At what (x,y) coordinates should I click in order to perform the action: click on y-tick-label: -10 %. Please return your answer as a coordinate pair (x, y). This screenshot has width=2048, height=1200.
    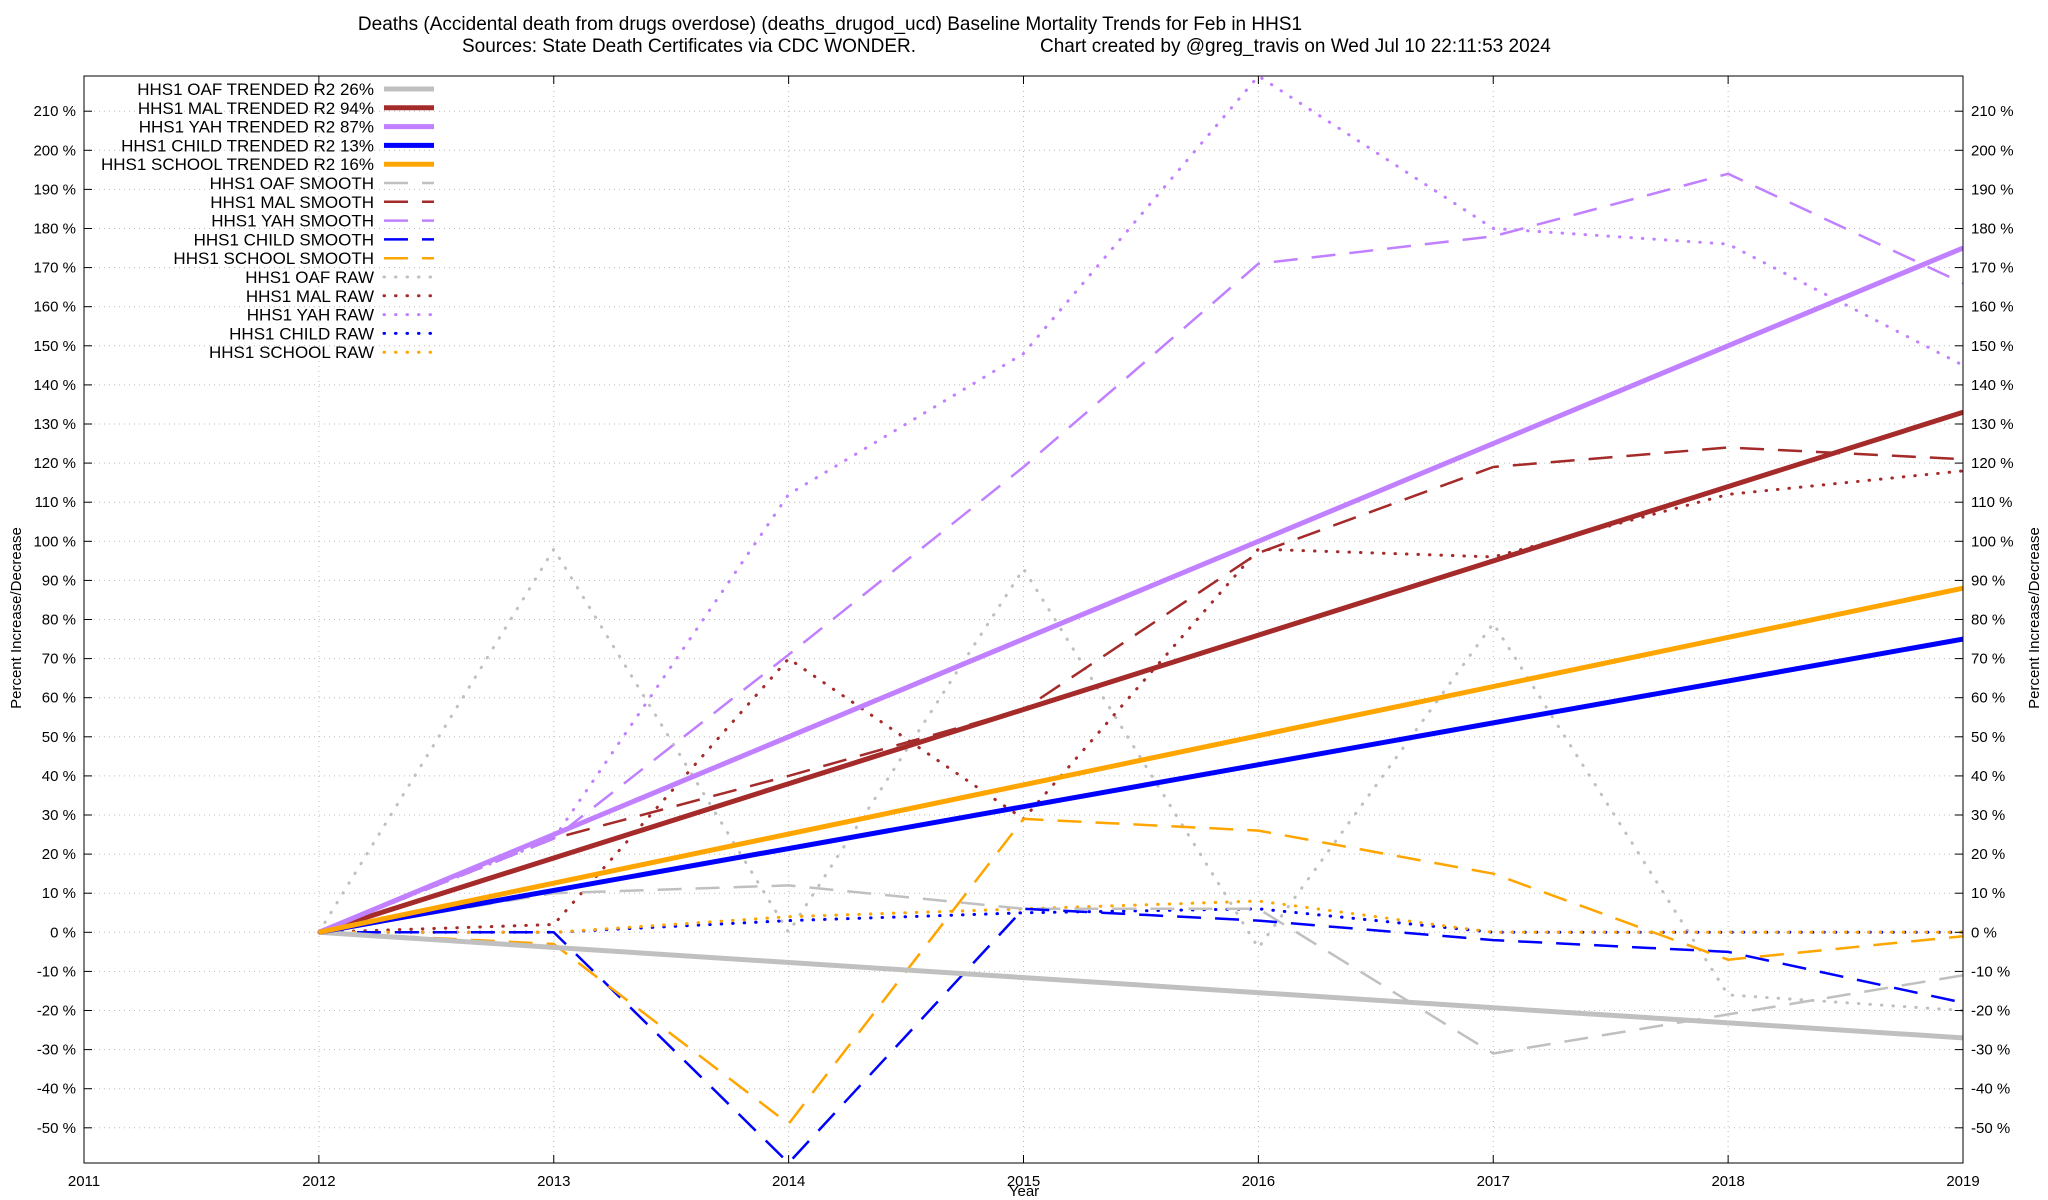
    Looking at the image, I should click on (56, 971).